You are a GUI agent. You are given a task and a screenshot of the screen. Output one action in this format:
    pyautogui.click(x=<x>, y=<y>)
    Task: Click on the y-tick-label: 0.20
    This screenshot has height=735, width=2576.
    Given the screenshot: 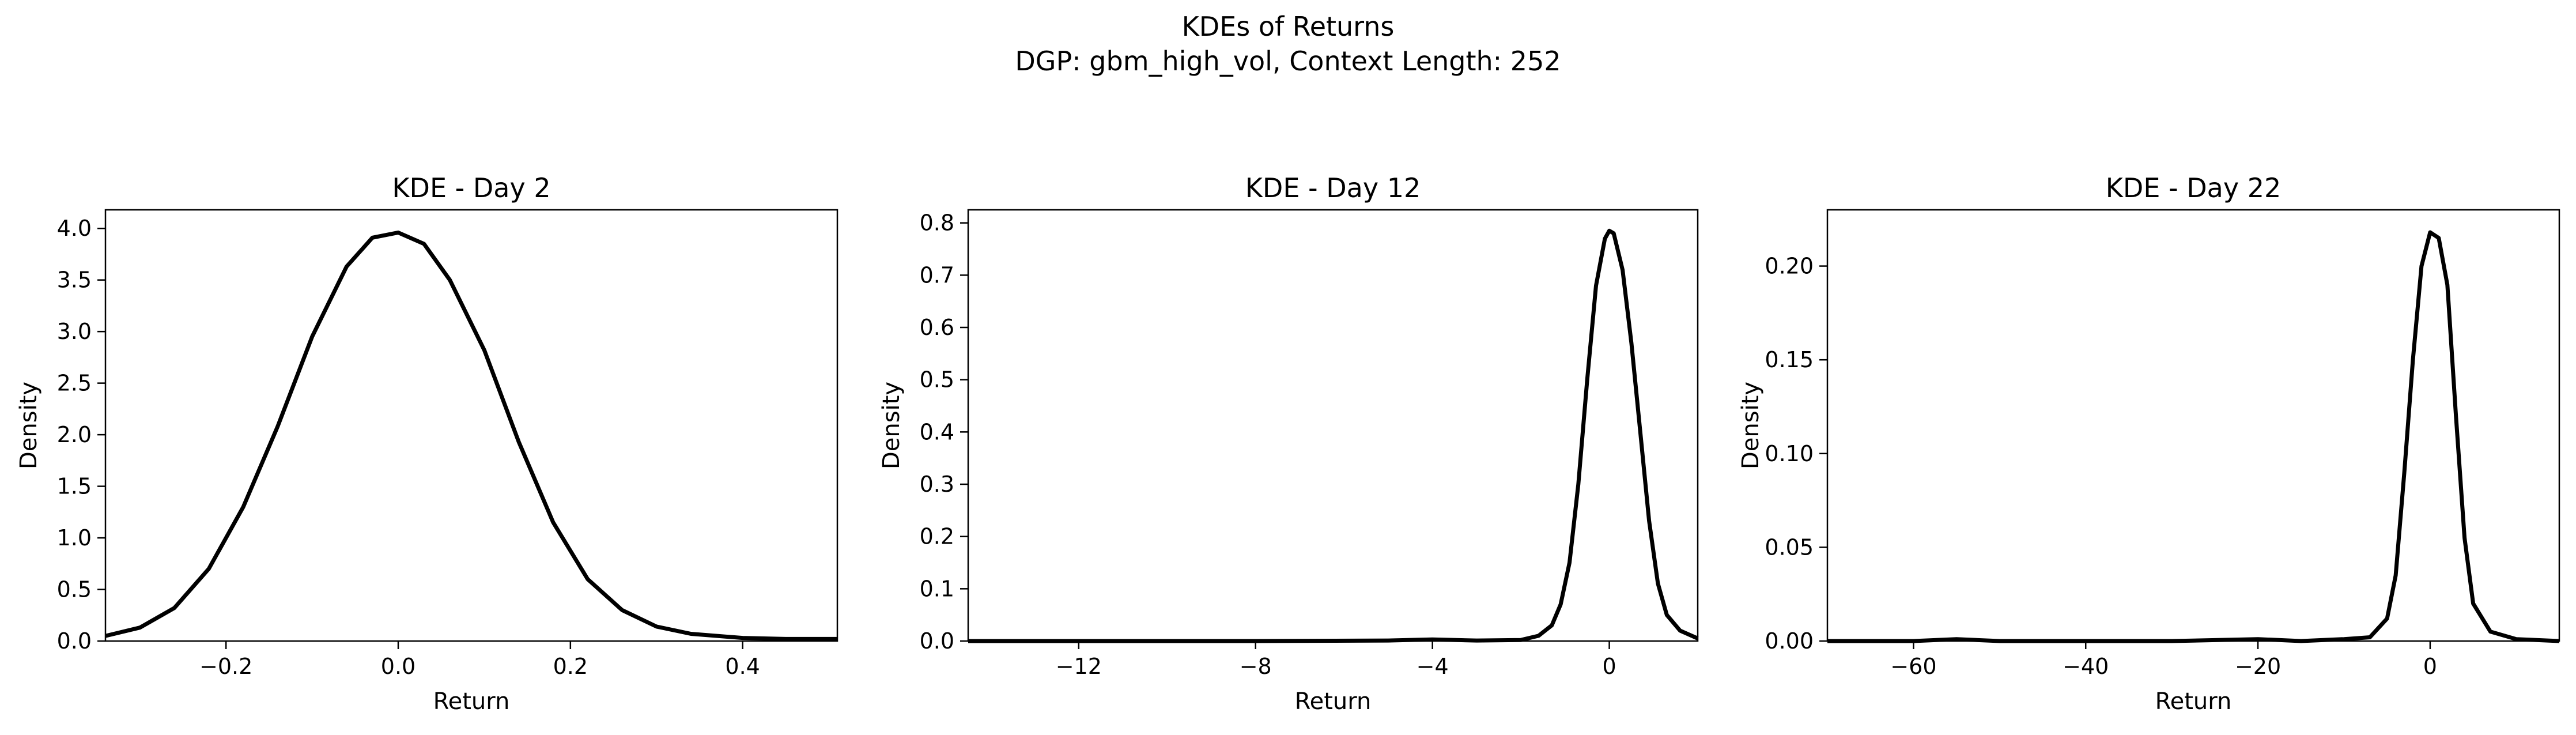 What is the action you would take?
    pyautogui.click(x=1789, y=266)
    